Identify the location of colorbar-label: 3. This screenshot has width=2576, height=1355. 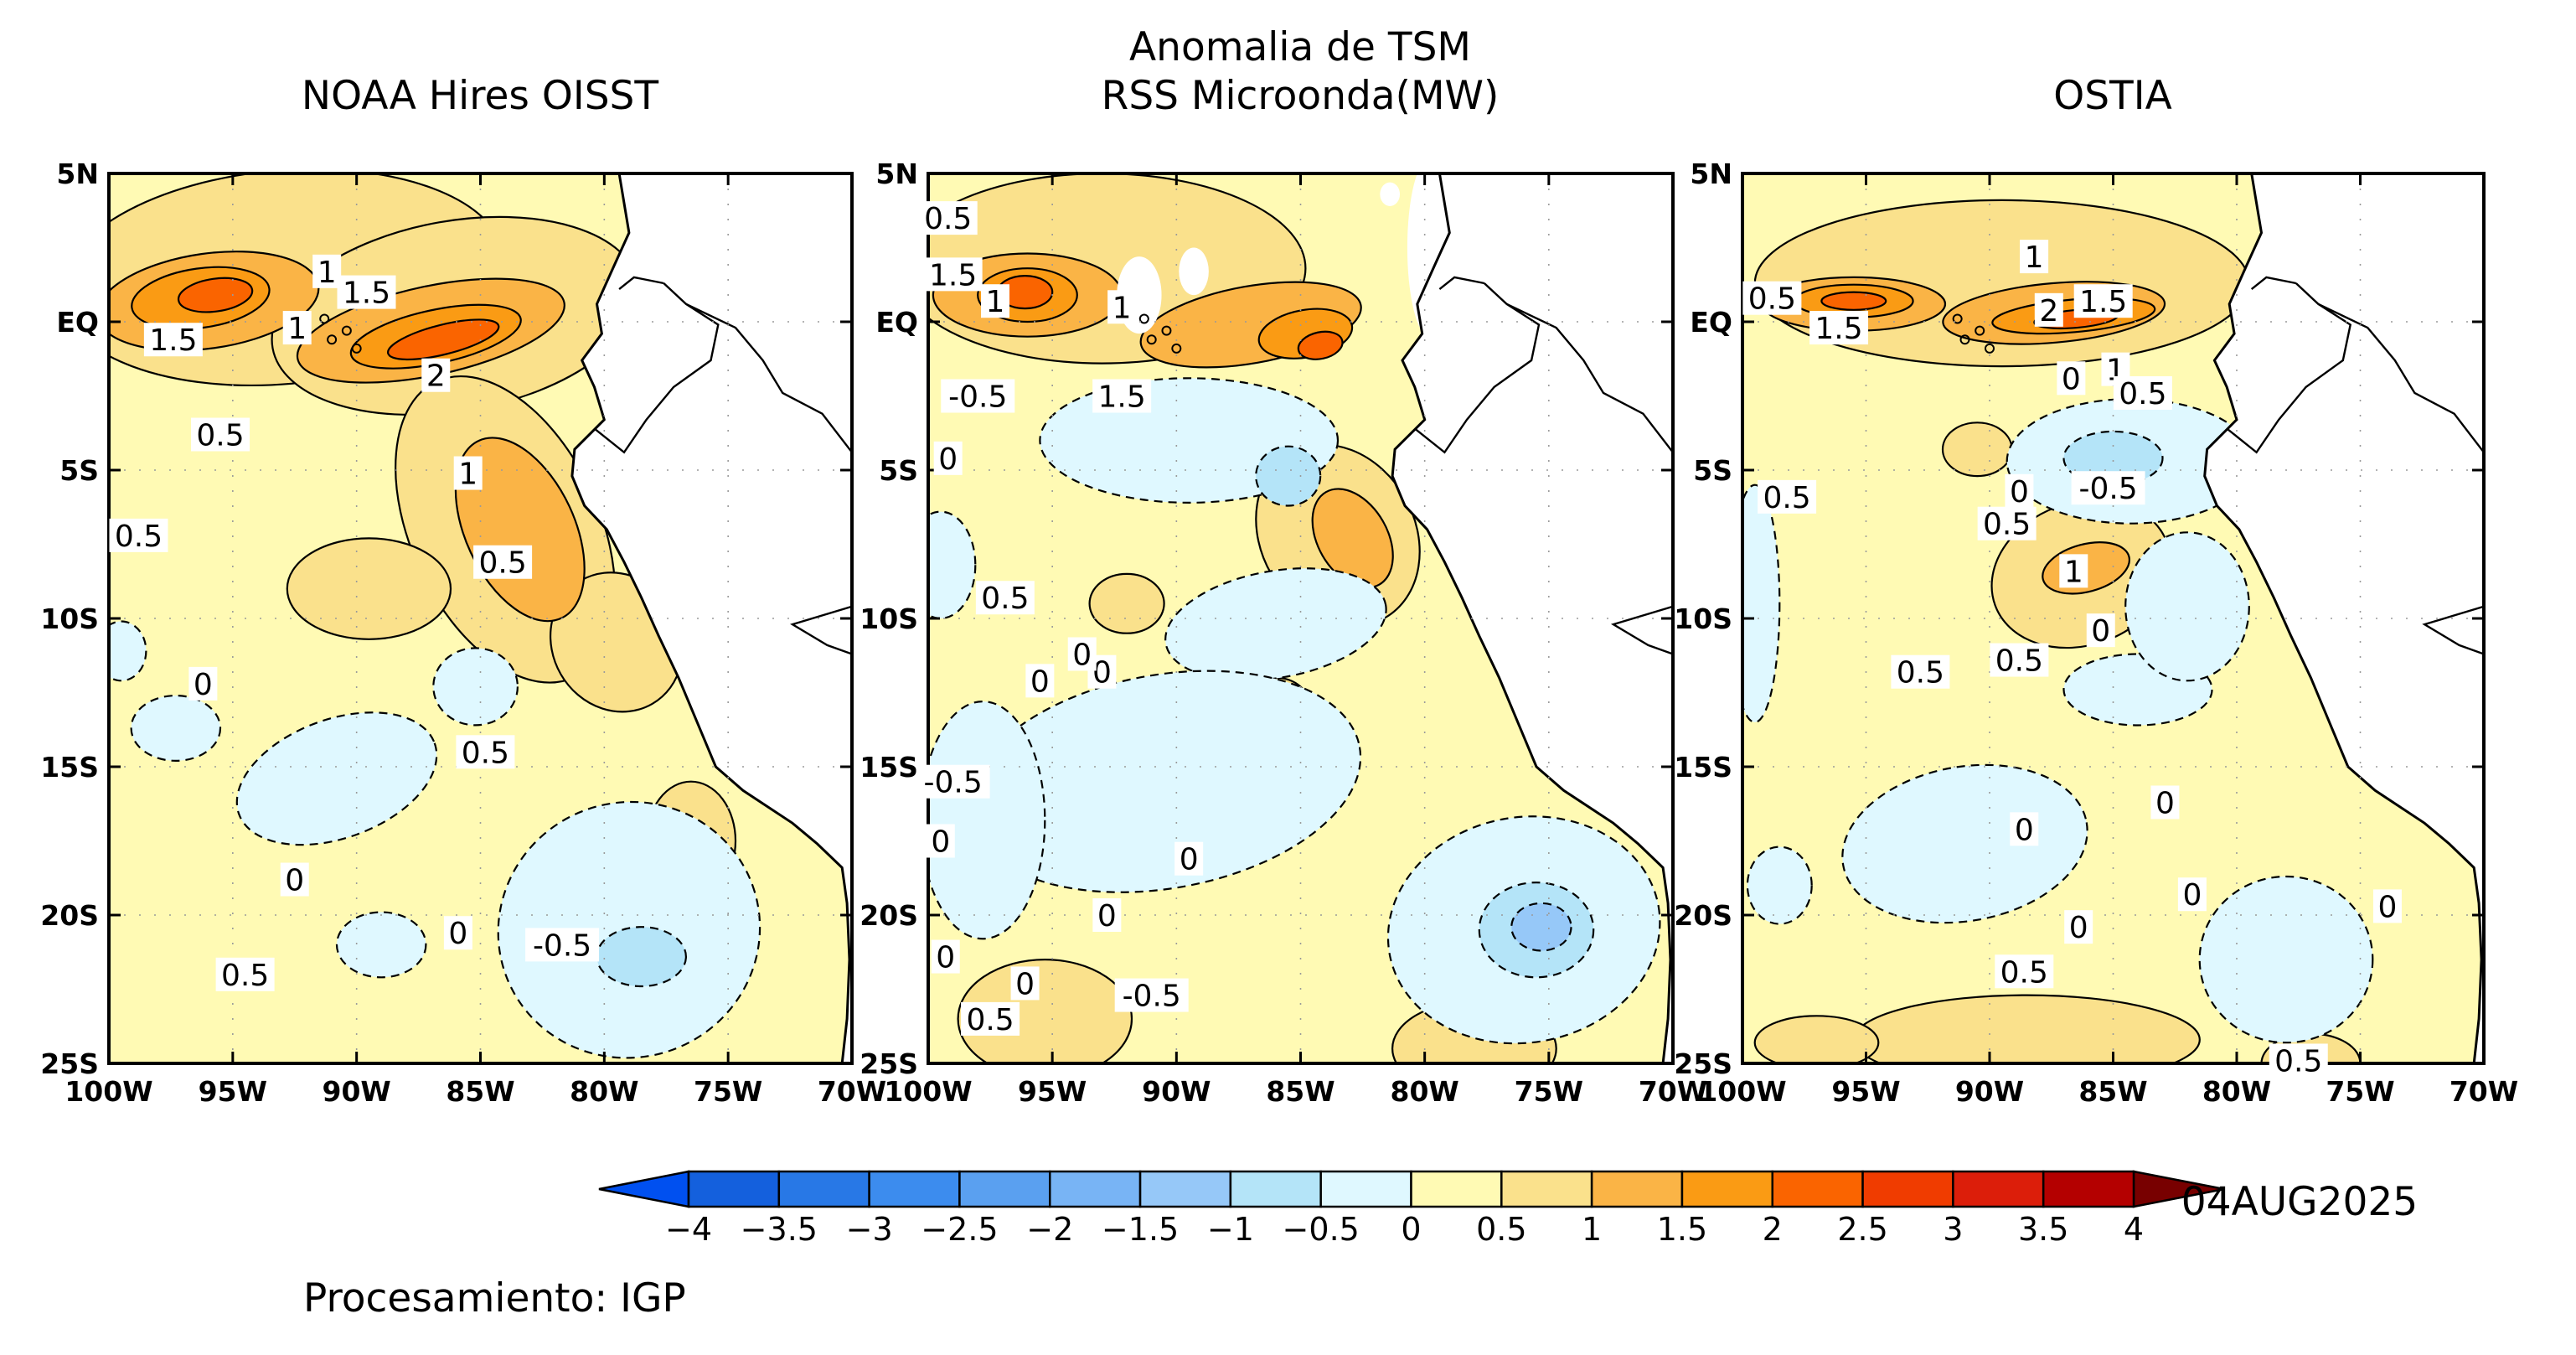
(1953, 1229).